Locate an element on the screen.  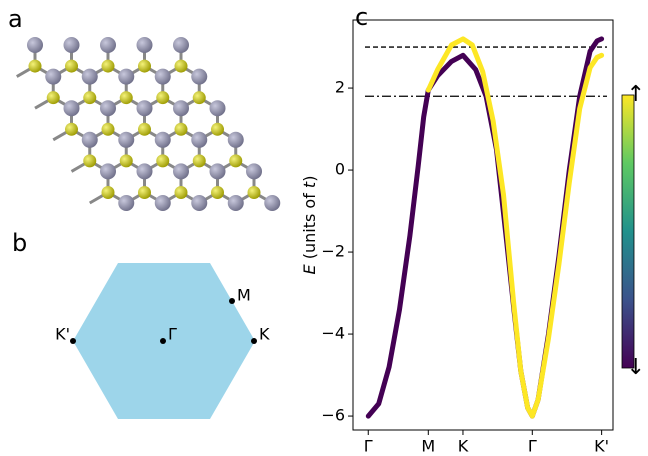
y-axis-label-part: (units of is located at coordinates (309, 226).